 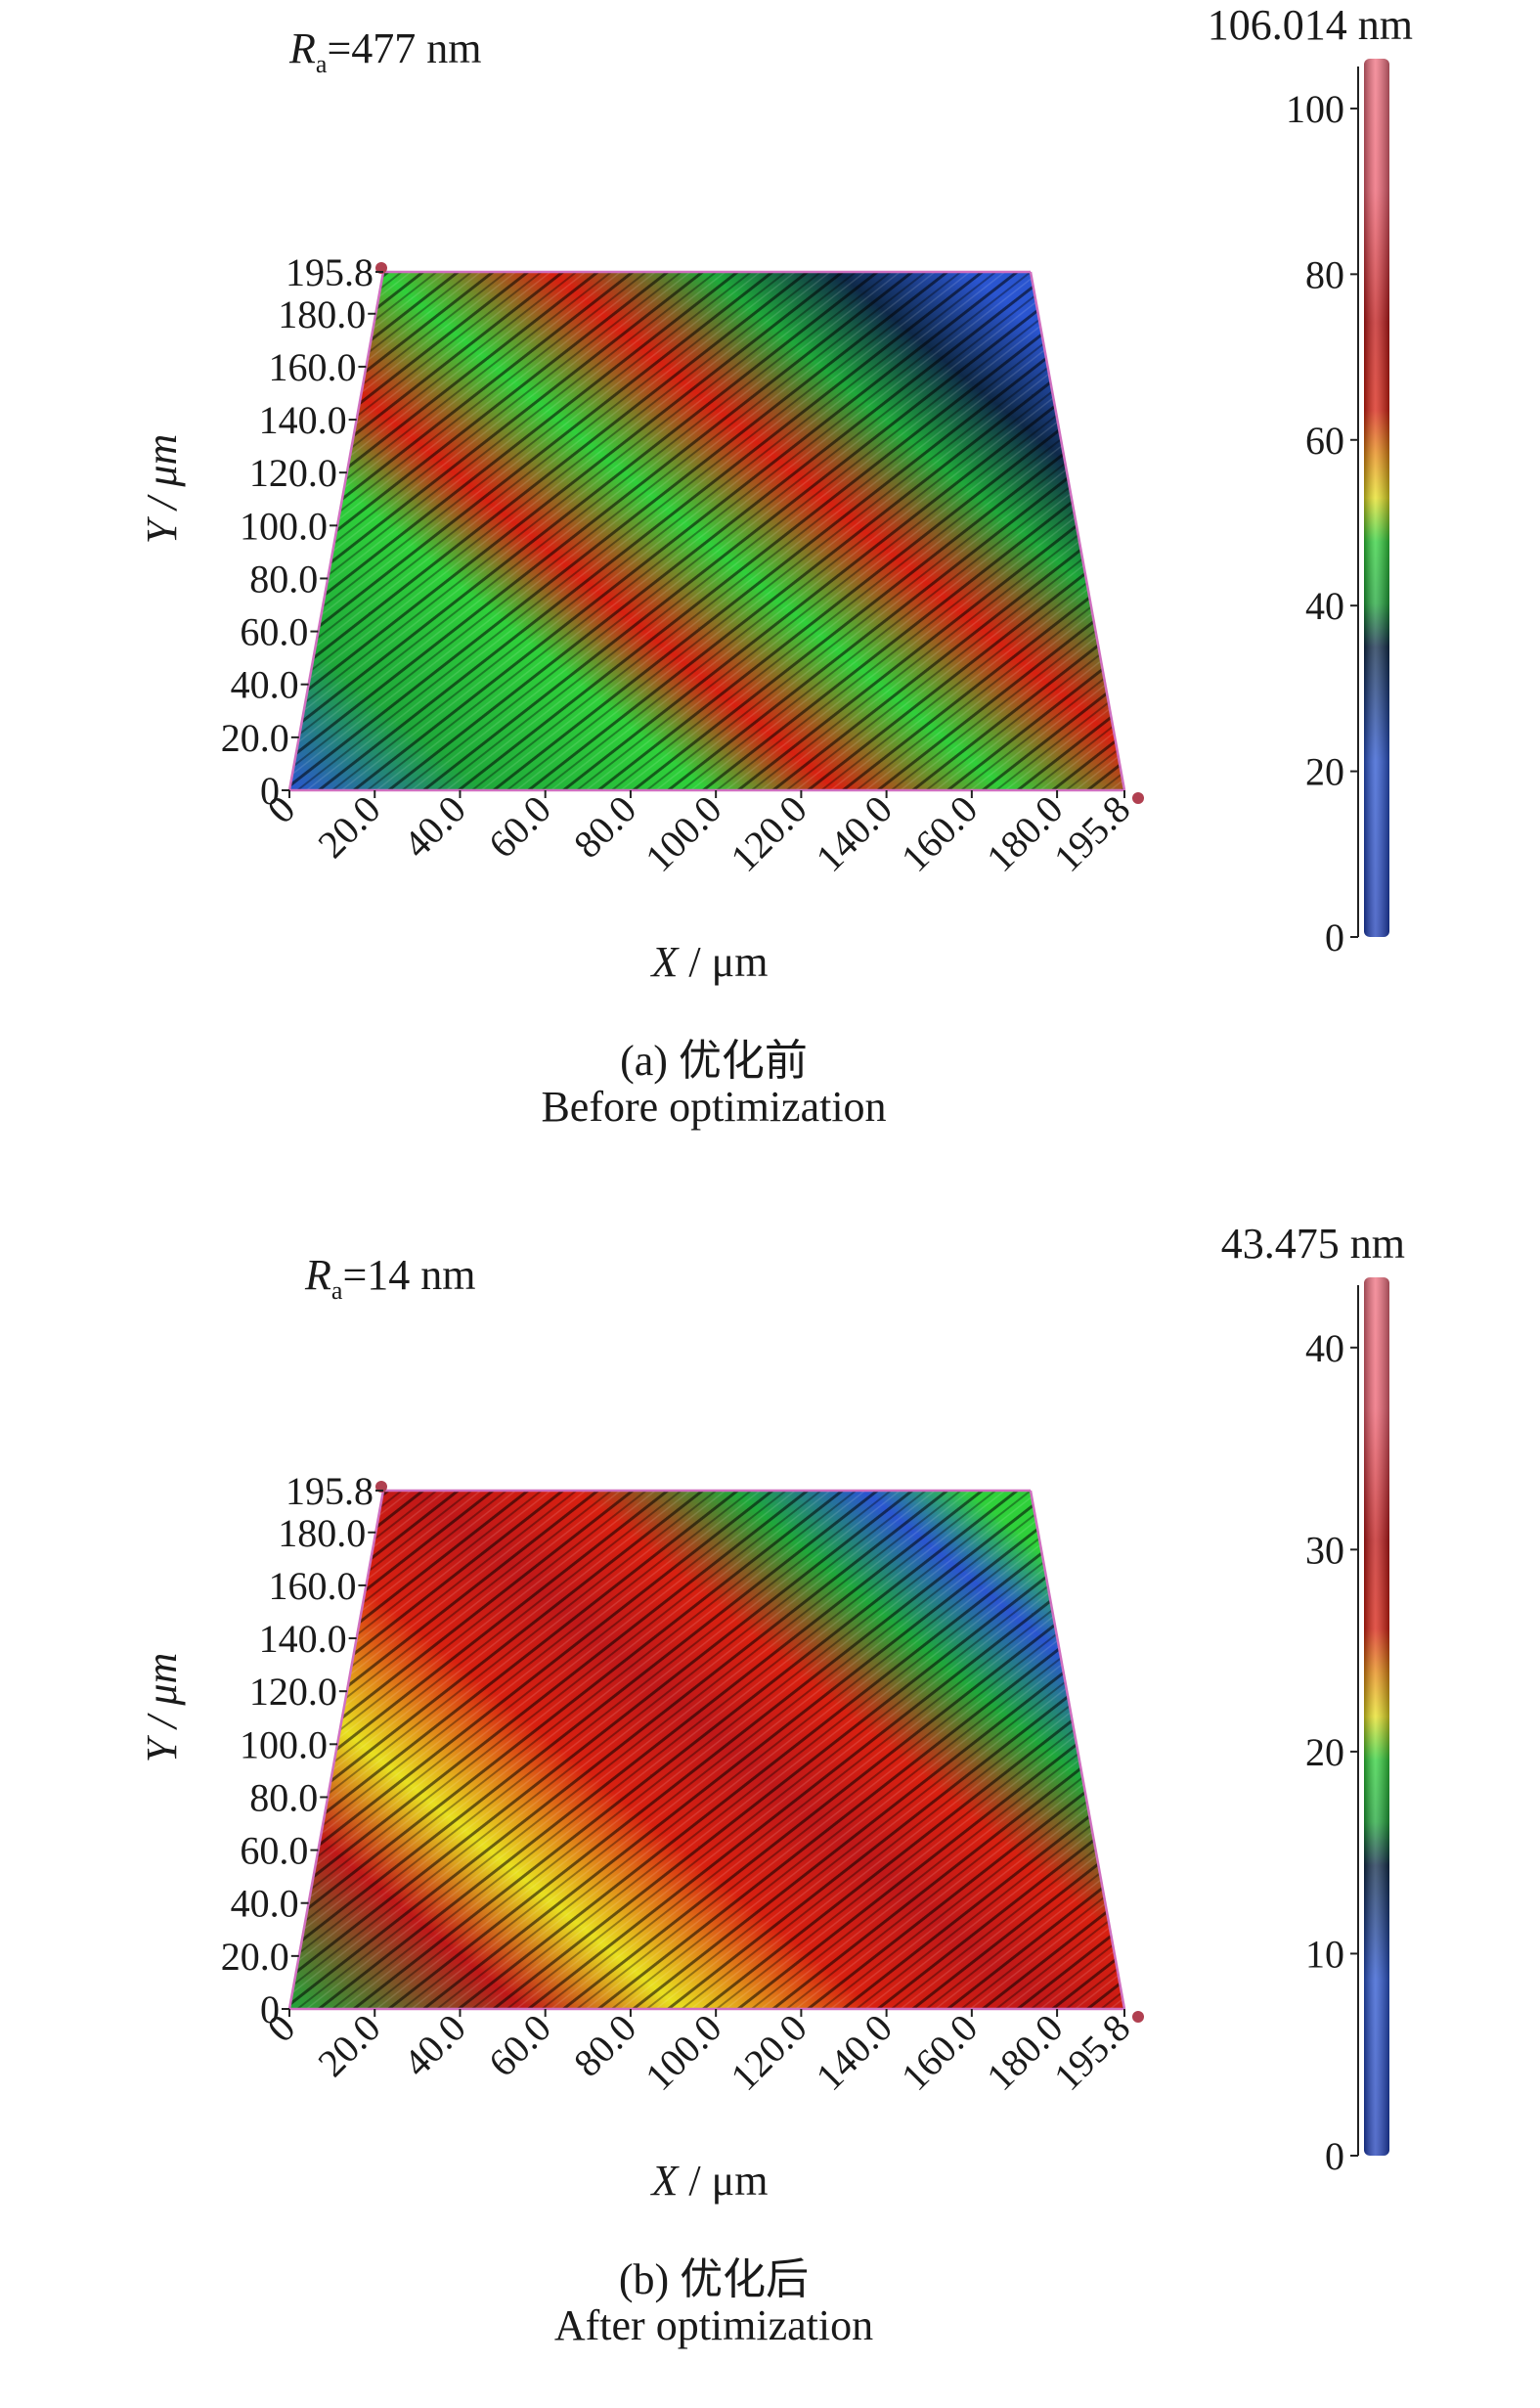 I want to click on colorbar-tick-label: 30, so click(x=1324, y=1550).